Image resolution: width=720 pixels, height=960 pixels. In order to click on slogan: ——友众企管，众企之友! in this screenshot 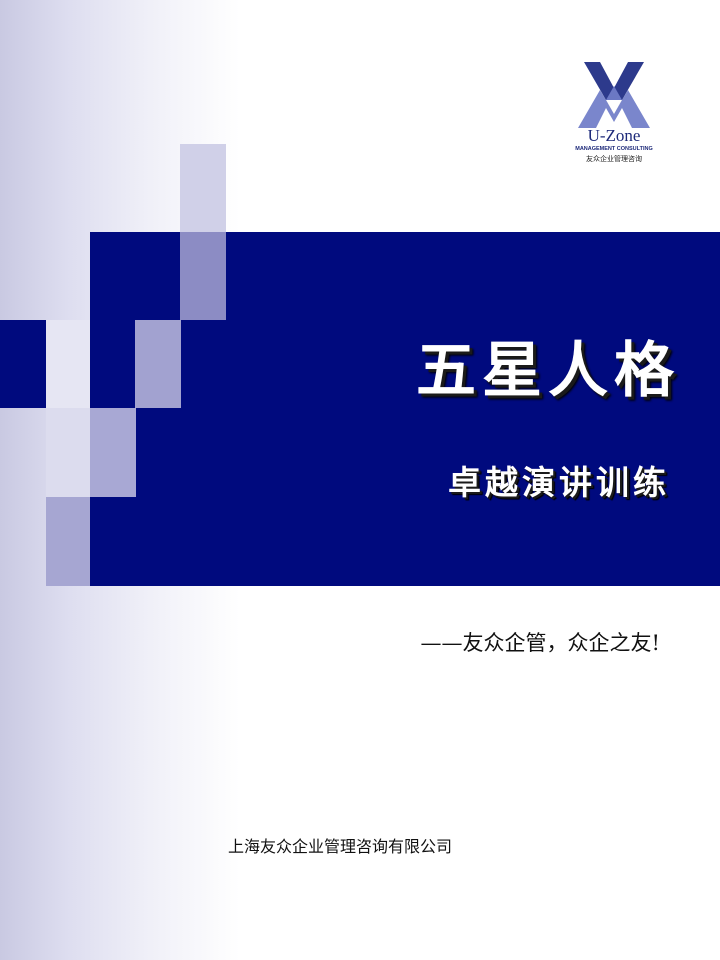, I will do `click(540, 643)`.